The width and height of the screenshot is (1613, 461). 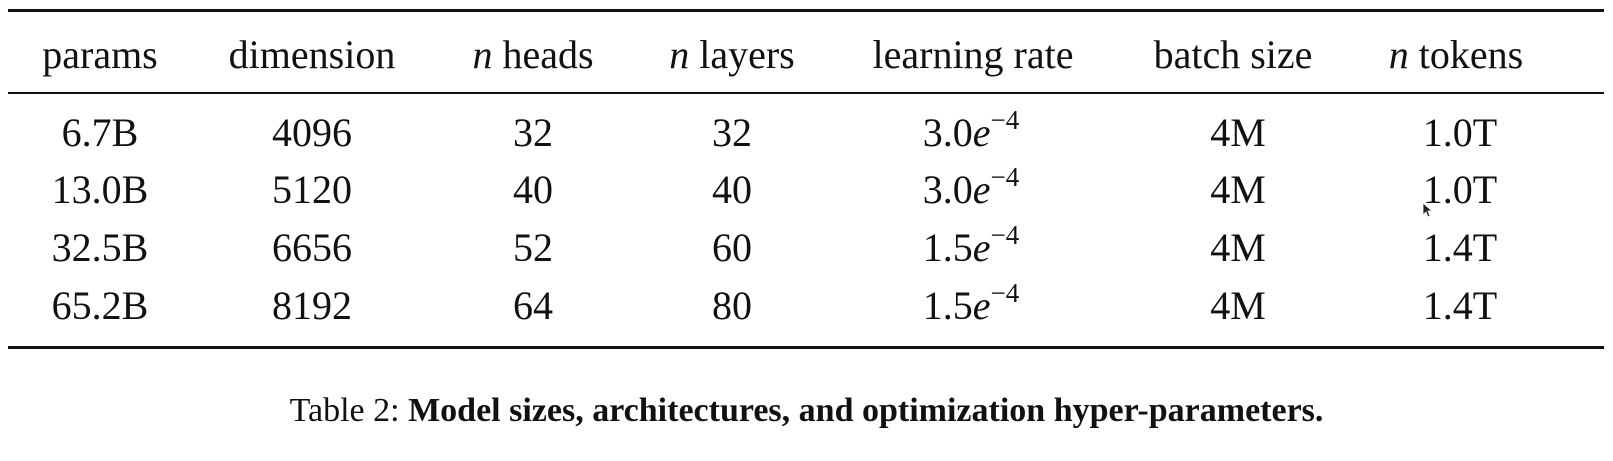 I want to click on table-row: 6.7B 4096 32 32 3.0e−4 4M 1.0T, so click(x=806, y=132).